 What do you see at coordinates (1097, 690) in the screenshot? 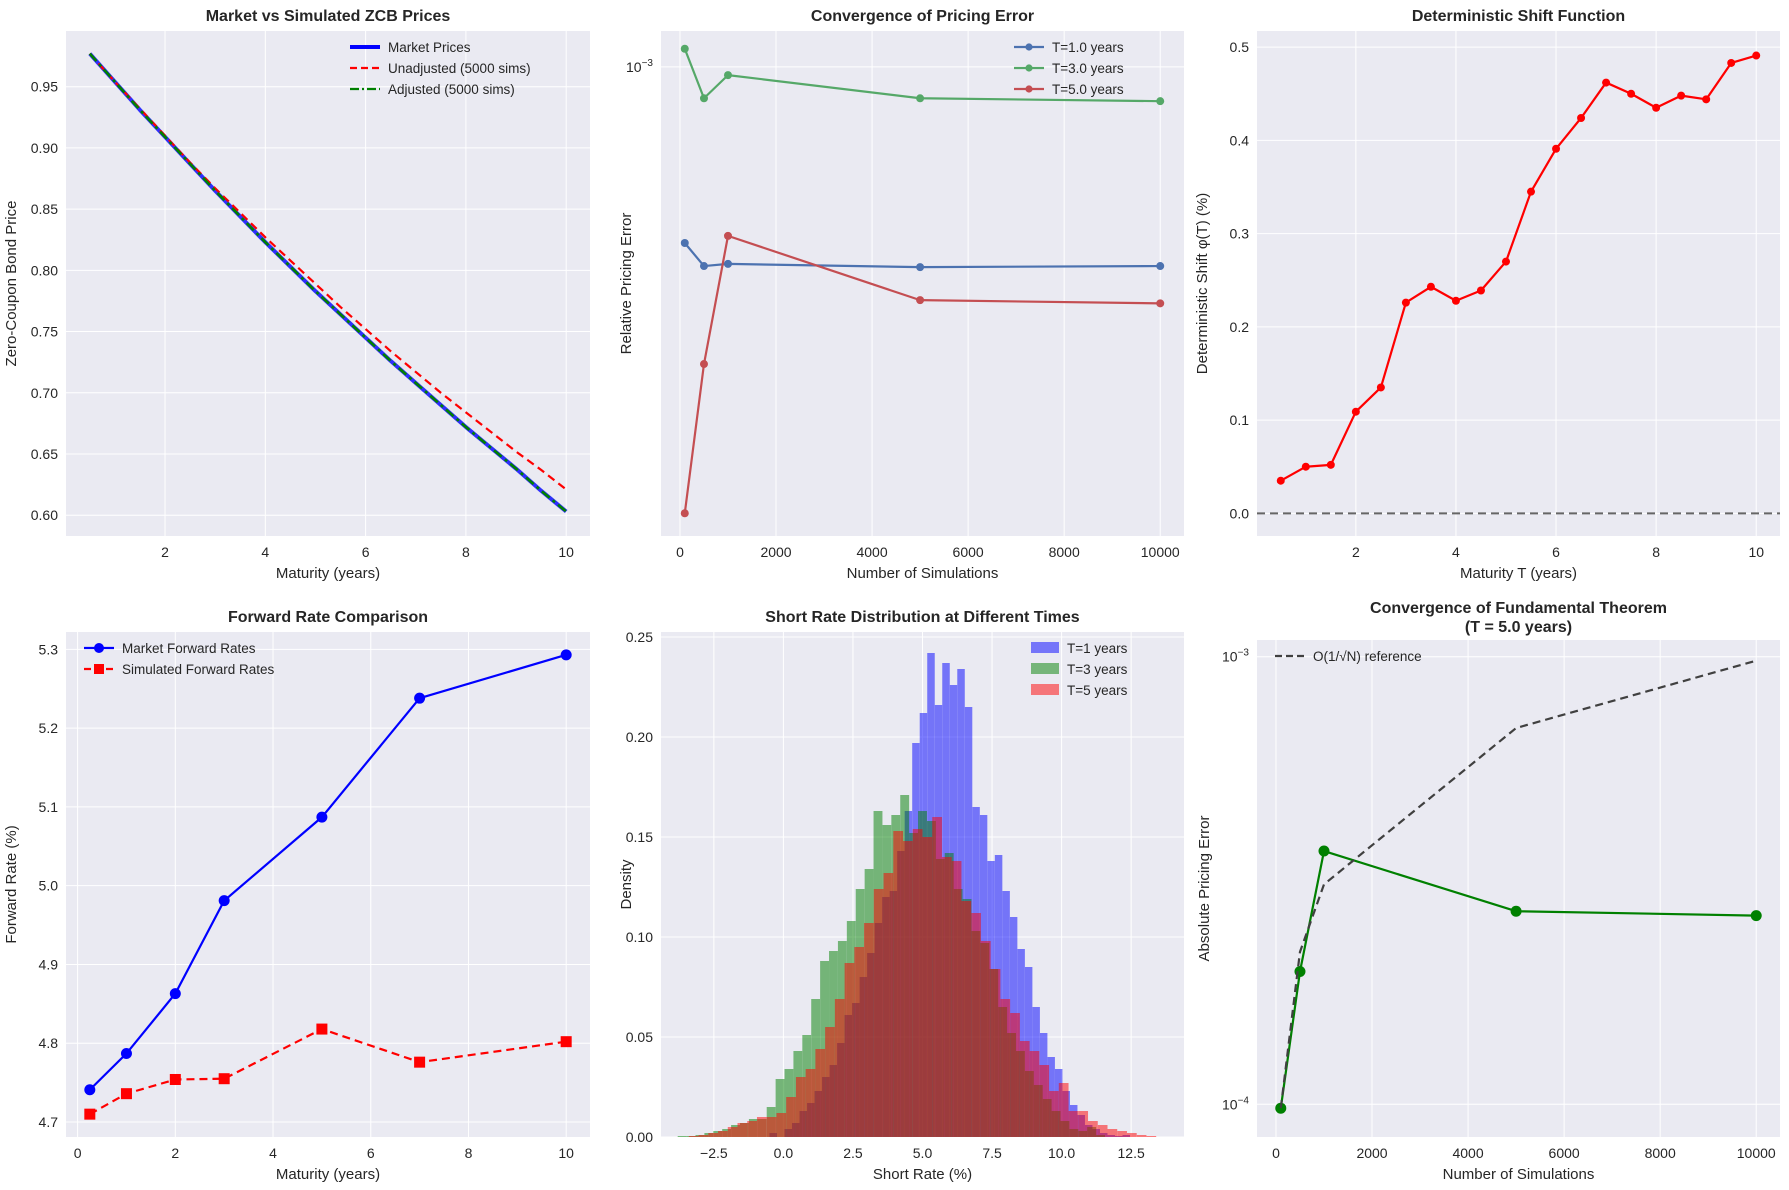
I see `legend-label: T=5 years` at bounding box center [1097, 690].